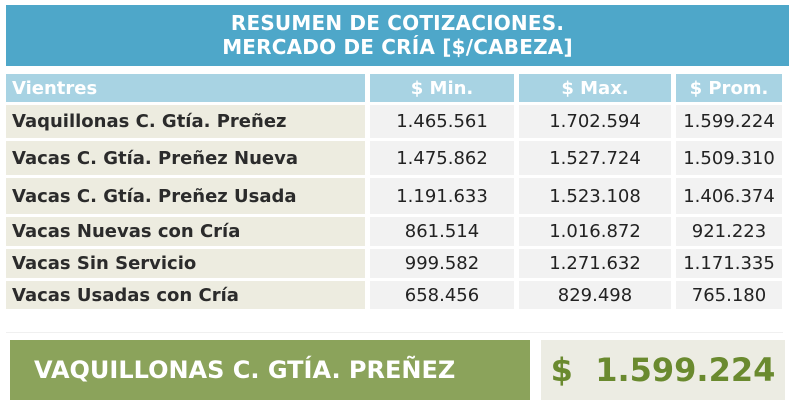 The height and width of the screenshot is (406, 800). What do you see at coordinates (245, 370) in the screenshot?
I see `highlight-label: VAQUILLONAS C. GTÍA. PREÑEZ` at bounding box center [245, 370].